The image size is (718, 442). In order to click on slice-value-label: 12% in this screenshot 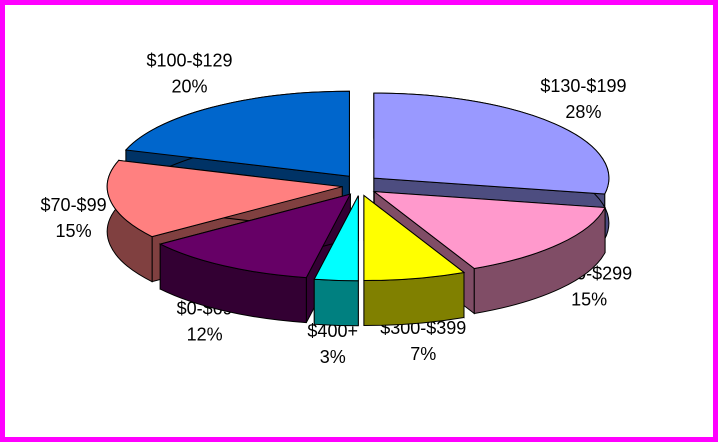, I will do `click(205, 334)`.